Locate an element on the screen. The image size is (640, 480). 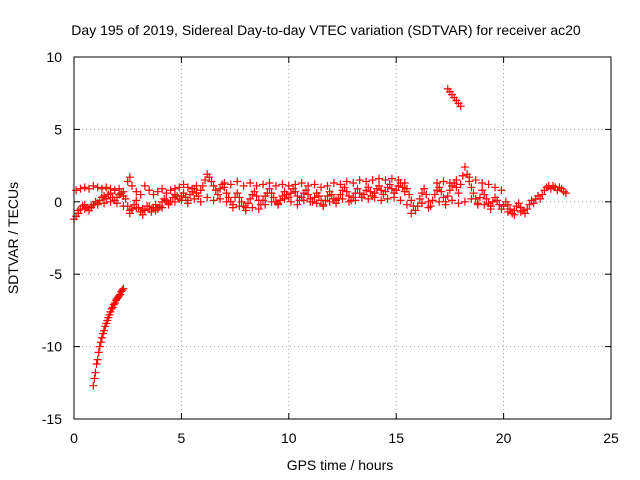
y-axis-label: SDTVAR / TECUs is located at coordinates (13, 238).